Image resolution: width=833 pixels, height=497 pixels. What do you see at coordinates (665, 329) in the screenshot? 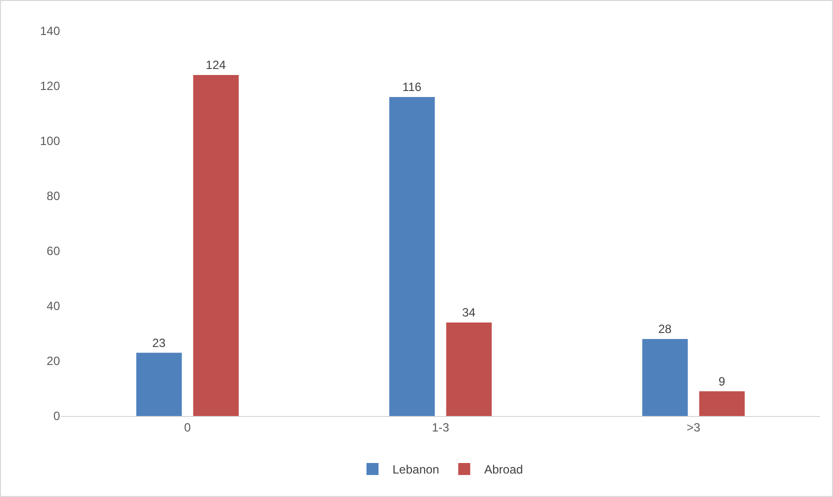
I see `data-label: 28` at bounding box center [665, 329].